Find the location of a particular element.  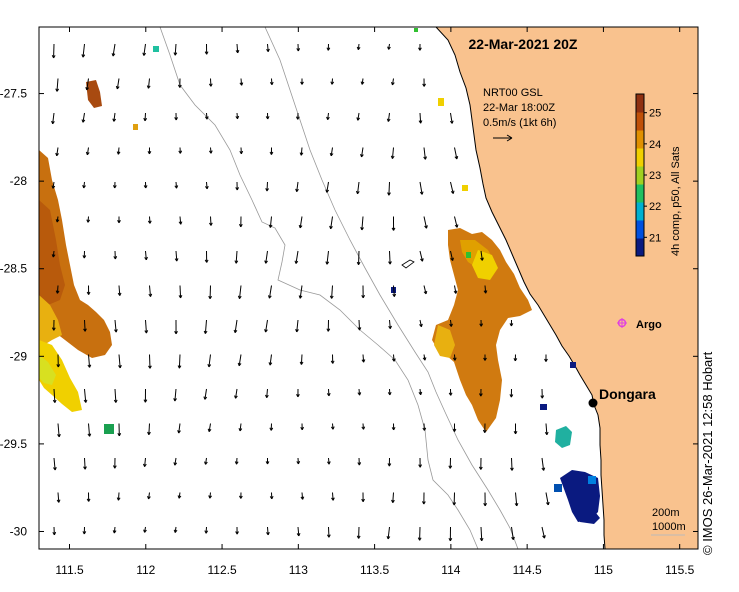

colorbar-label: 4h comp, p50, All Sats is located at coordinates (676, 201).